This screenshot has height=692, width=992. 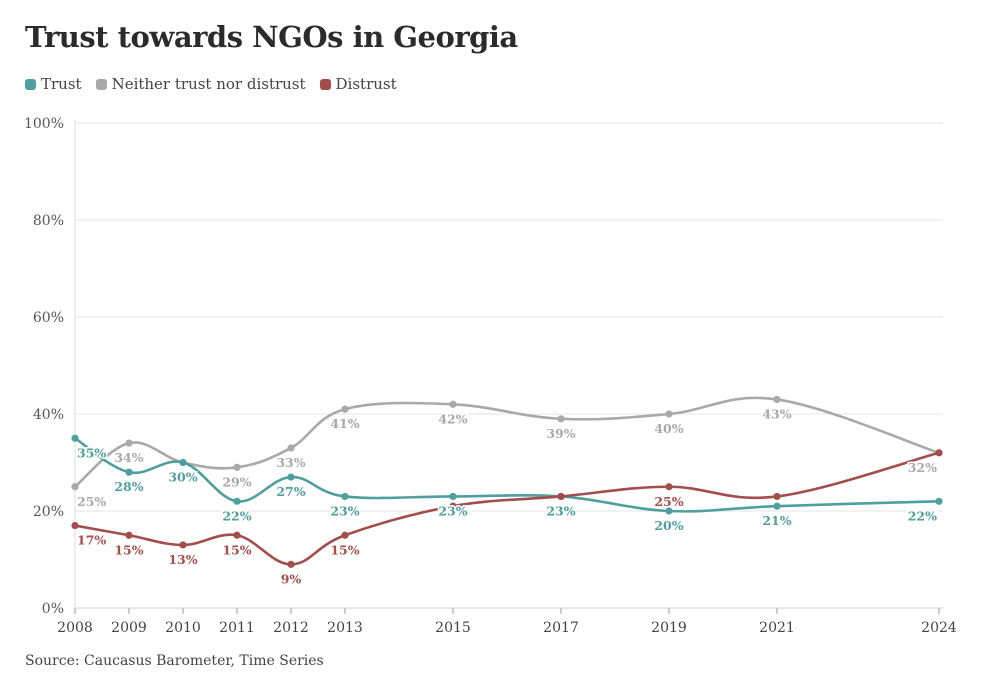 What do you see at coordinates (271, 37) in the screenshot?
I see `chart-title: Trust towards NGOs in Georgia` at bounding box center [271, 37].